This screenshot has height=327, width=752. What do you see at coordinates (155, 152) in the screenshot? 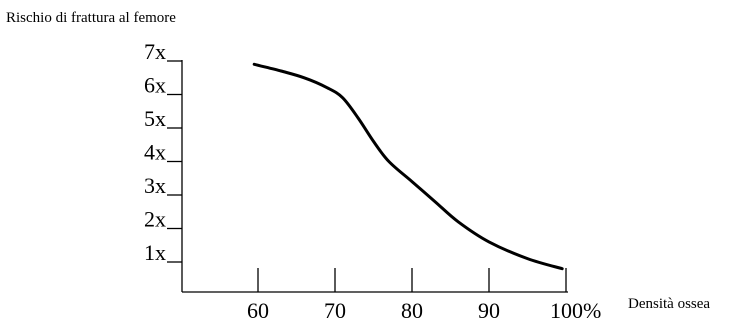
I see `y-tick-label-4: 4x` at bounding box center [155, 152].